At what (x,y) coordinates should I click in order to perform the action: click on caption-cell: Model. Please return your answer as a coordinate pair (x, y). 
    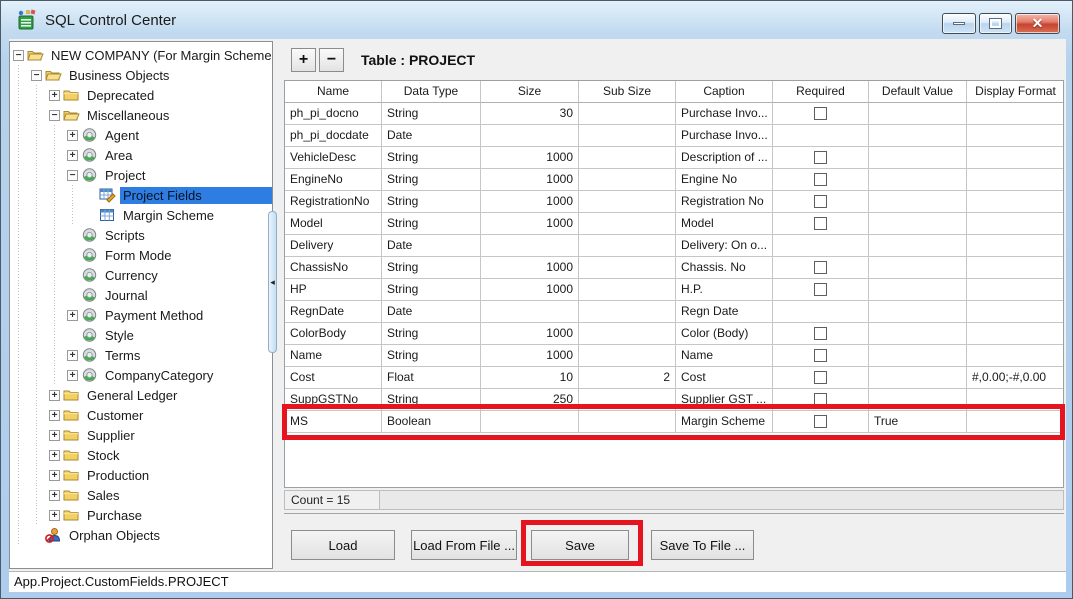
    Looking at the image, I should click on (724, 224).